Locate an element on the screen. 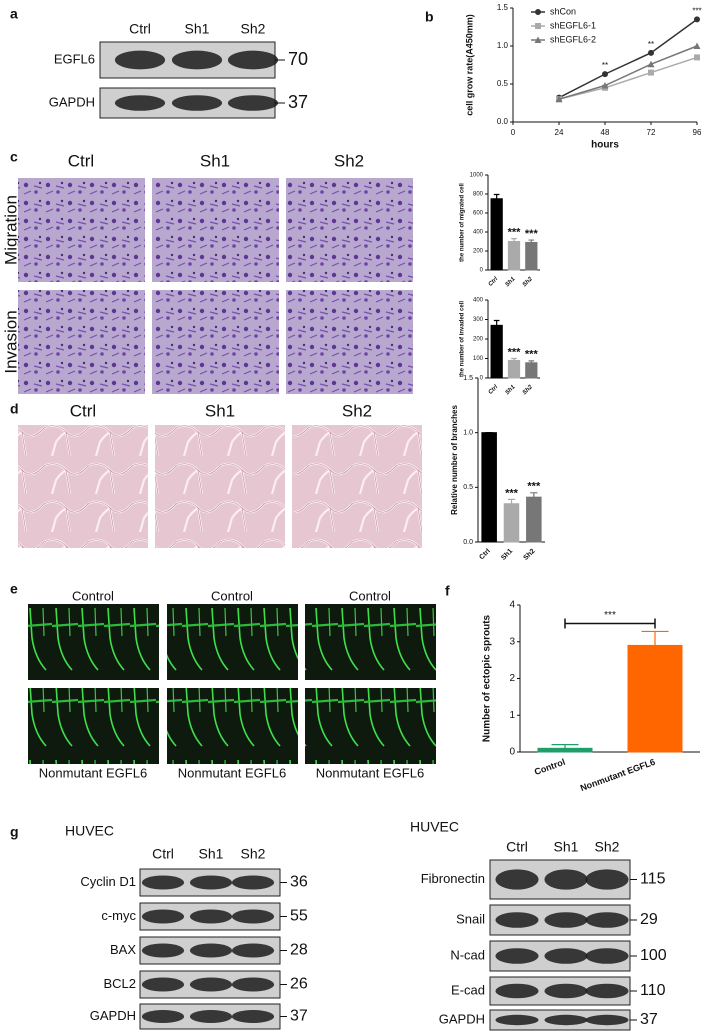  kda-label: 55 is located at coordinates (299, 916).